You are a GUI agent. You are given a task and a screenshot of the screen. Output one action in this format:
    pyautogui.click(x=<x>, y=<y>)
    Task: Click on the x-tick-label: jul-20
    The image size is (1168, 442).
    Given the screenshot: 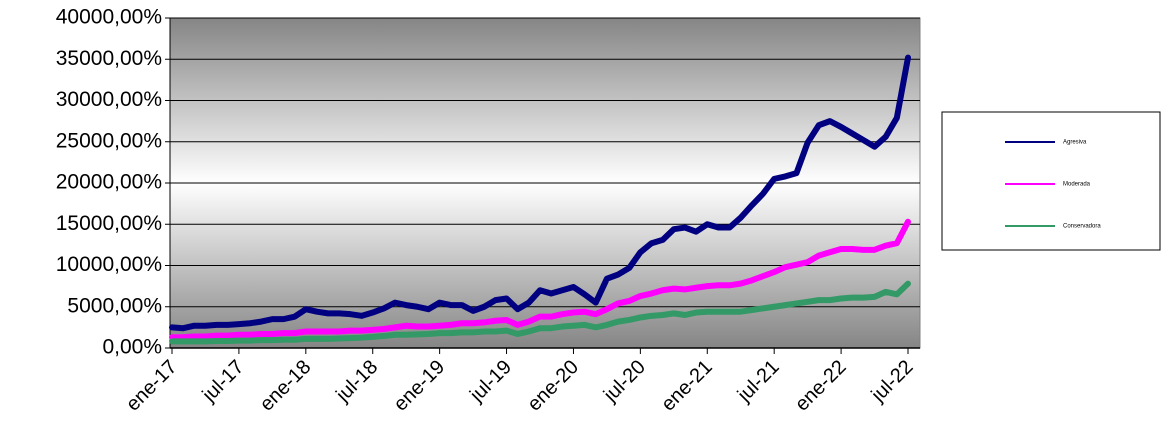 What is the action you would take?
    pyautogui.click(x=624, y=381)
    